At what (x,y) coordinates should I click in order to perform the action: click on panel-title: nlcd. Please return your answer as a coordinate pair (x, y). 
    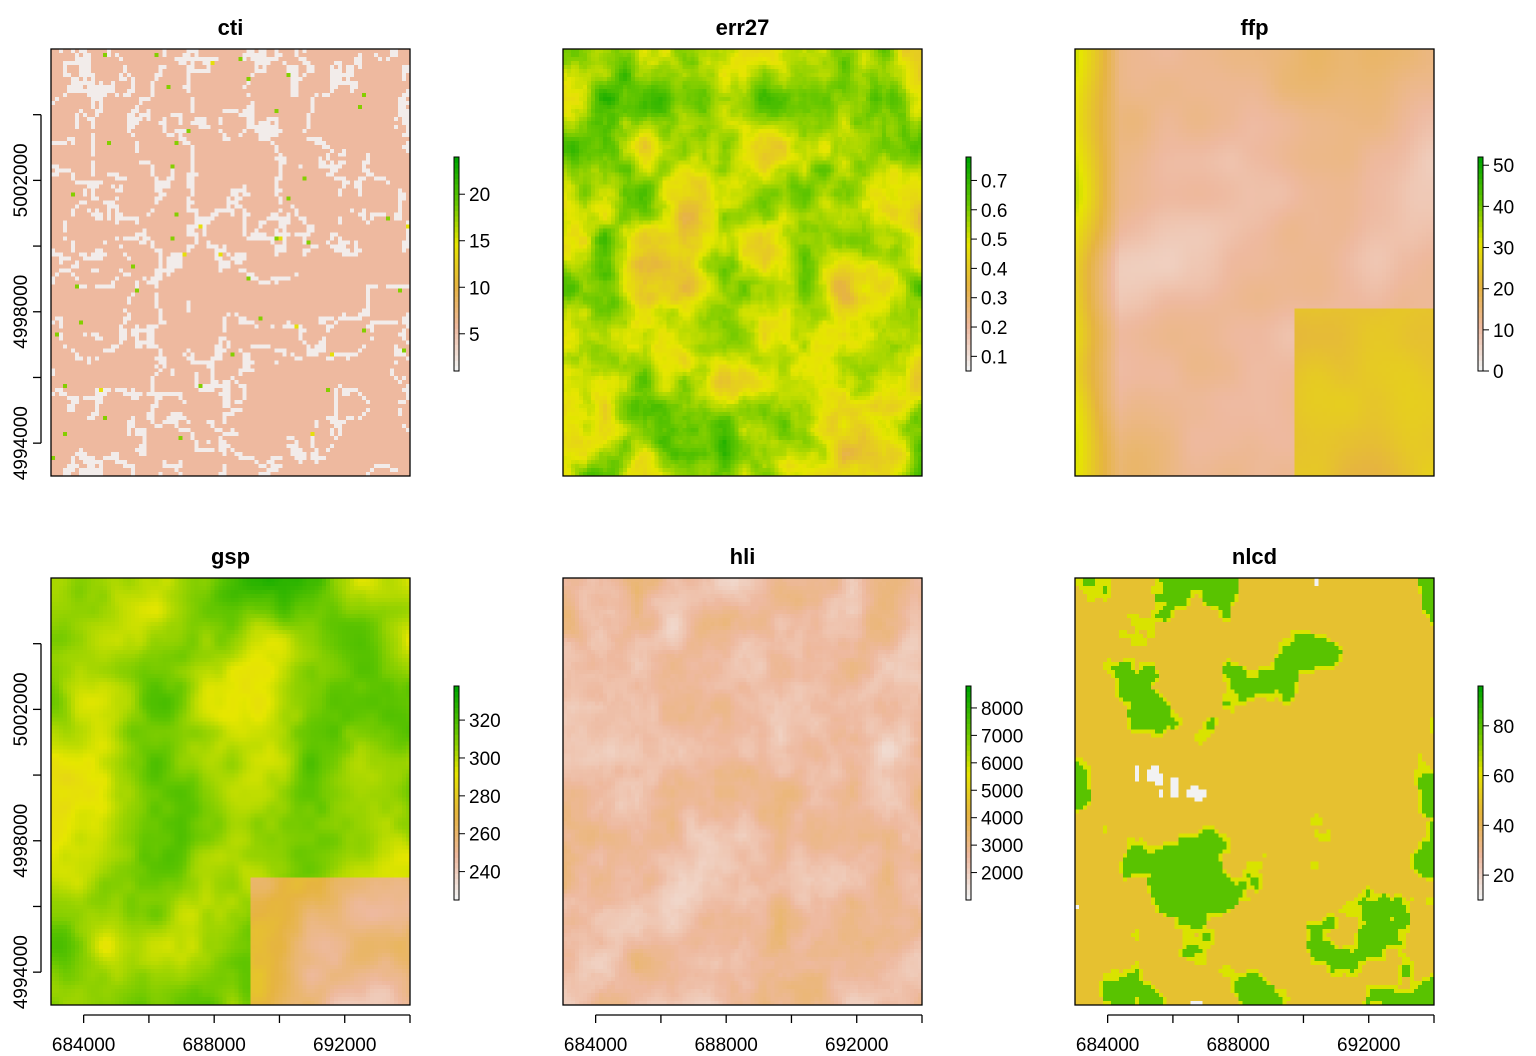
    Looking at the image, I should click on (1254, 556).